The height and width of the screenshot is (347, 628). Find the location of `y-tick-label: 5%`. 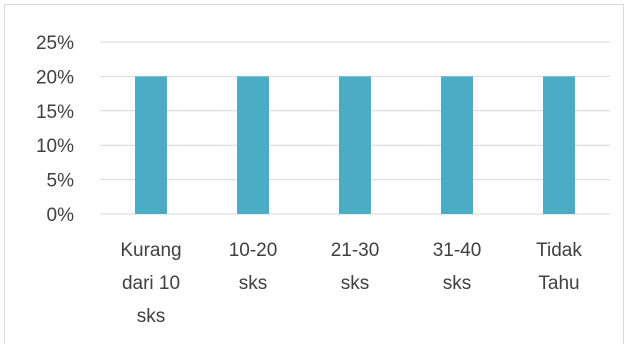

y-tick-label: 5% is located at coordinates (61, 181).